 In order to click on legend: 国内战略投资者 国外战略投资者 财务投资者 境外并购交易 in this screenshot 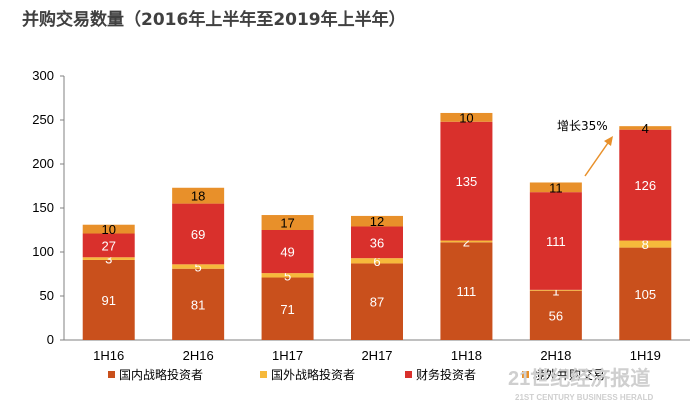, I will do `click(356, 374)`.